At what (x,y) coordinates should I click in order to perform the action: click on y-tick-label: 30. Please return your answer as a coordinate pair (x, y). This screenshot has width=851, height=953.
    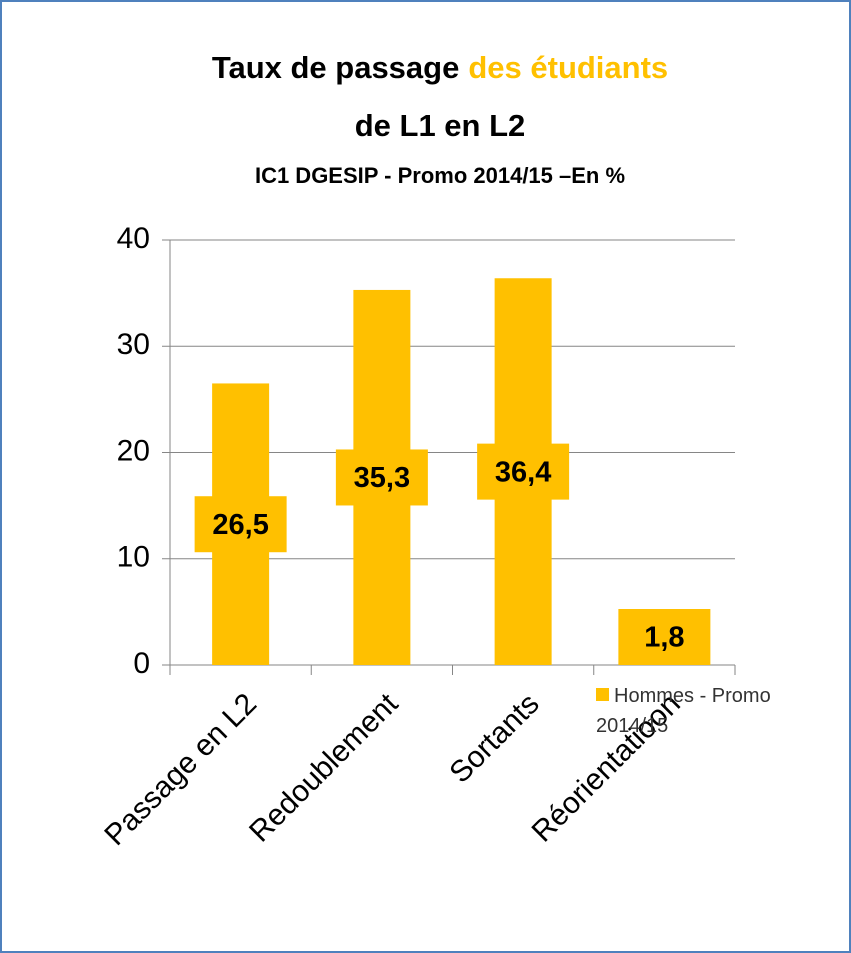
    Looking at the image, I should click on (133, 344).